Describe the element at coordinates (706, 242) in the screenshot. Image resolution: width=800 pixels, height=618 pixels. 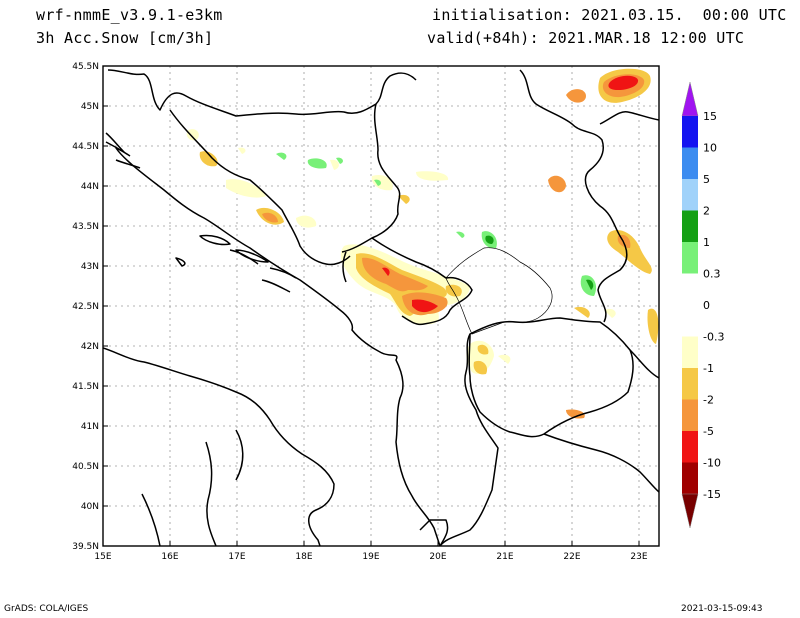
I see `colorbar-label: 1` at that location.